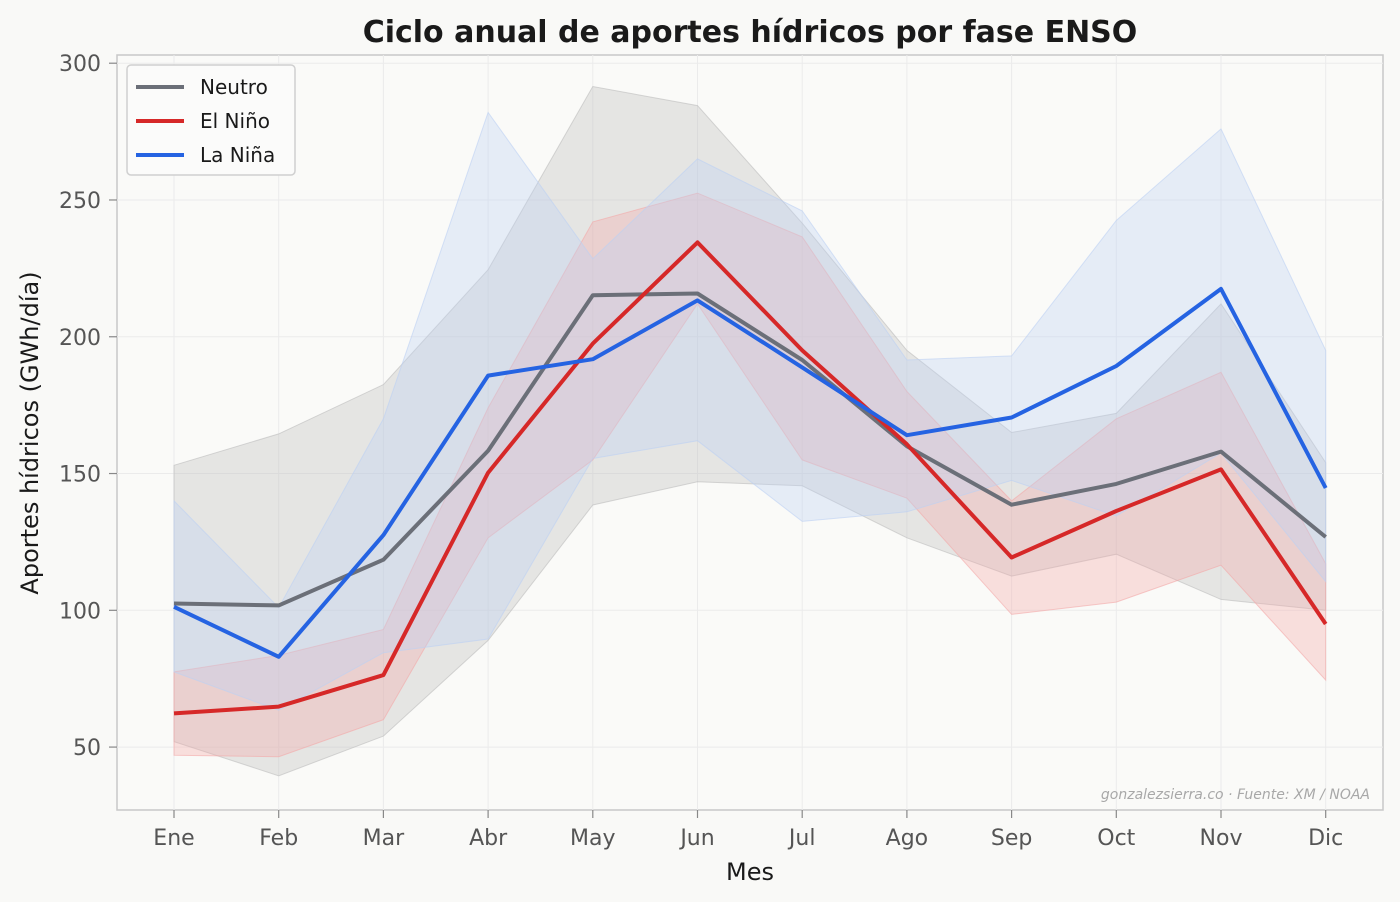  What do you see at coordinates (488, 838) in the screenshot?
I see `x-tick-label: Abr` at bounding box center [488, 838].